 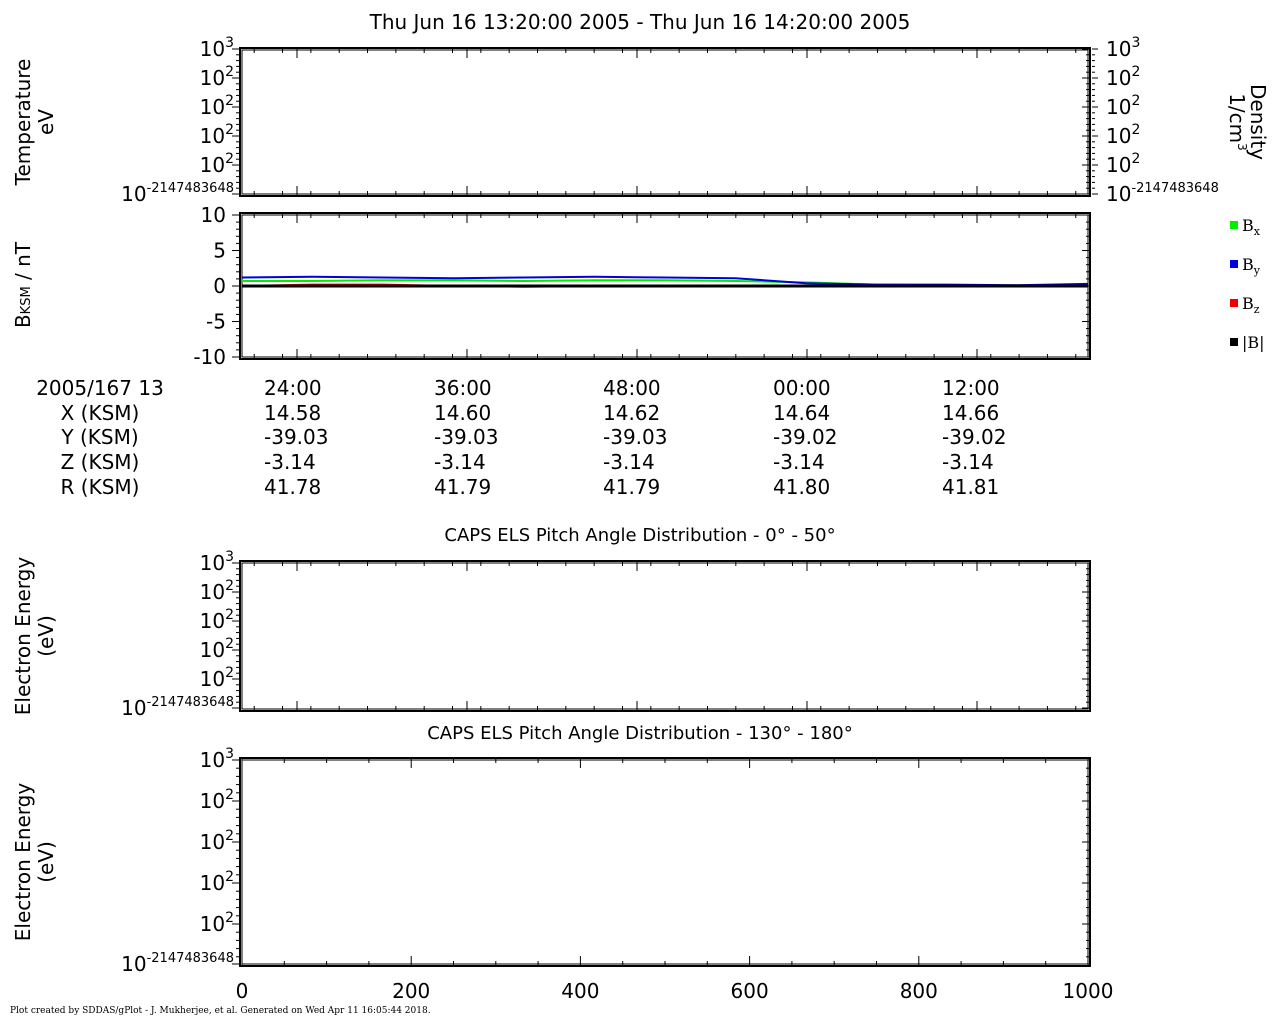 I want to click on magnetic-field-ylabel: BKSM / nT, so click(x=23, y=284).